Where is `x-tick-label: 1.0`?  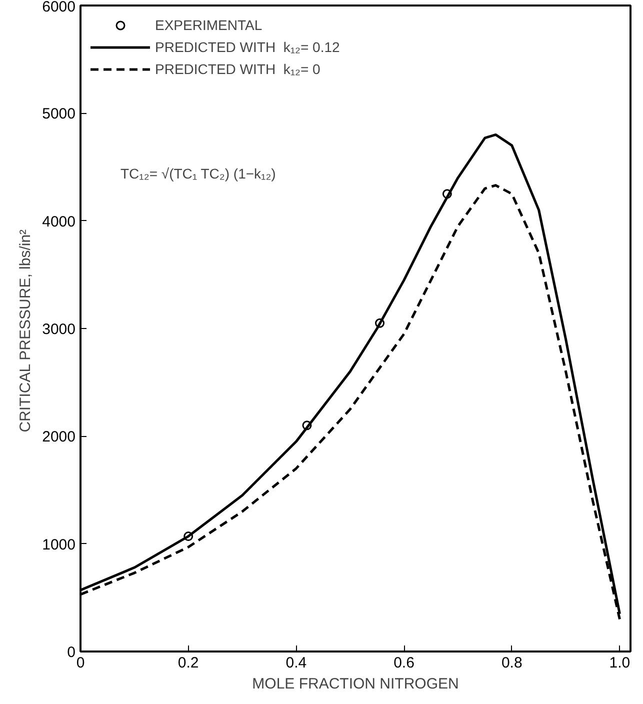
x-tick-label: 1.0 is located at coordinates (619, 663).